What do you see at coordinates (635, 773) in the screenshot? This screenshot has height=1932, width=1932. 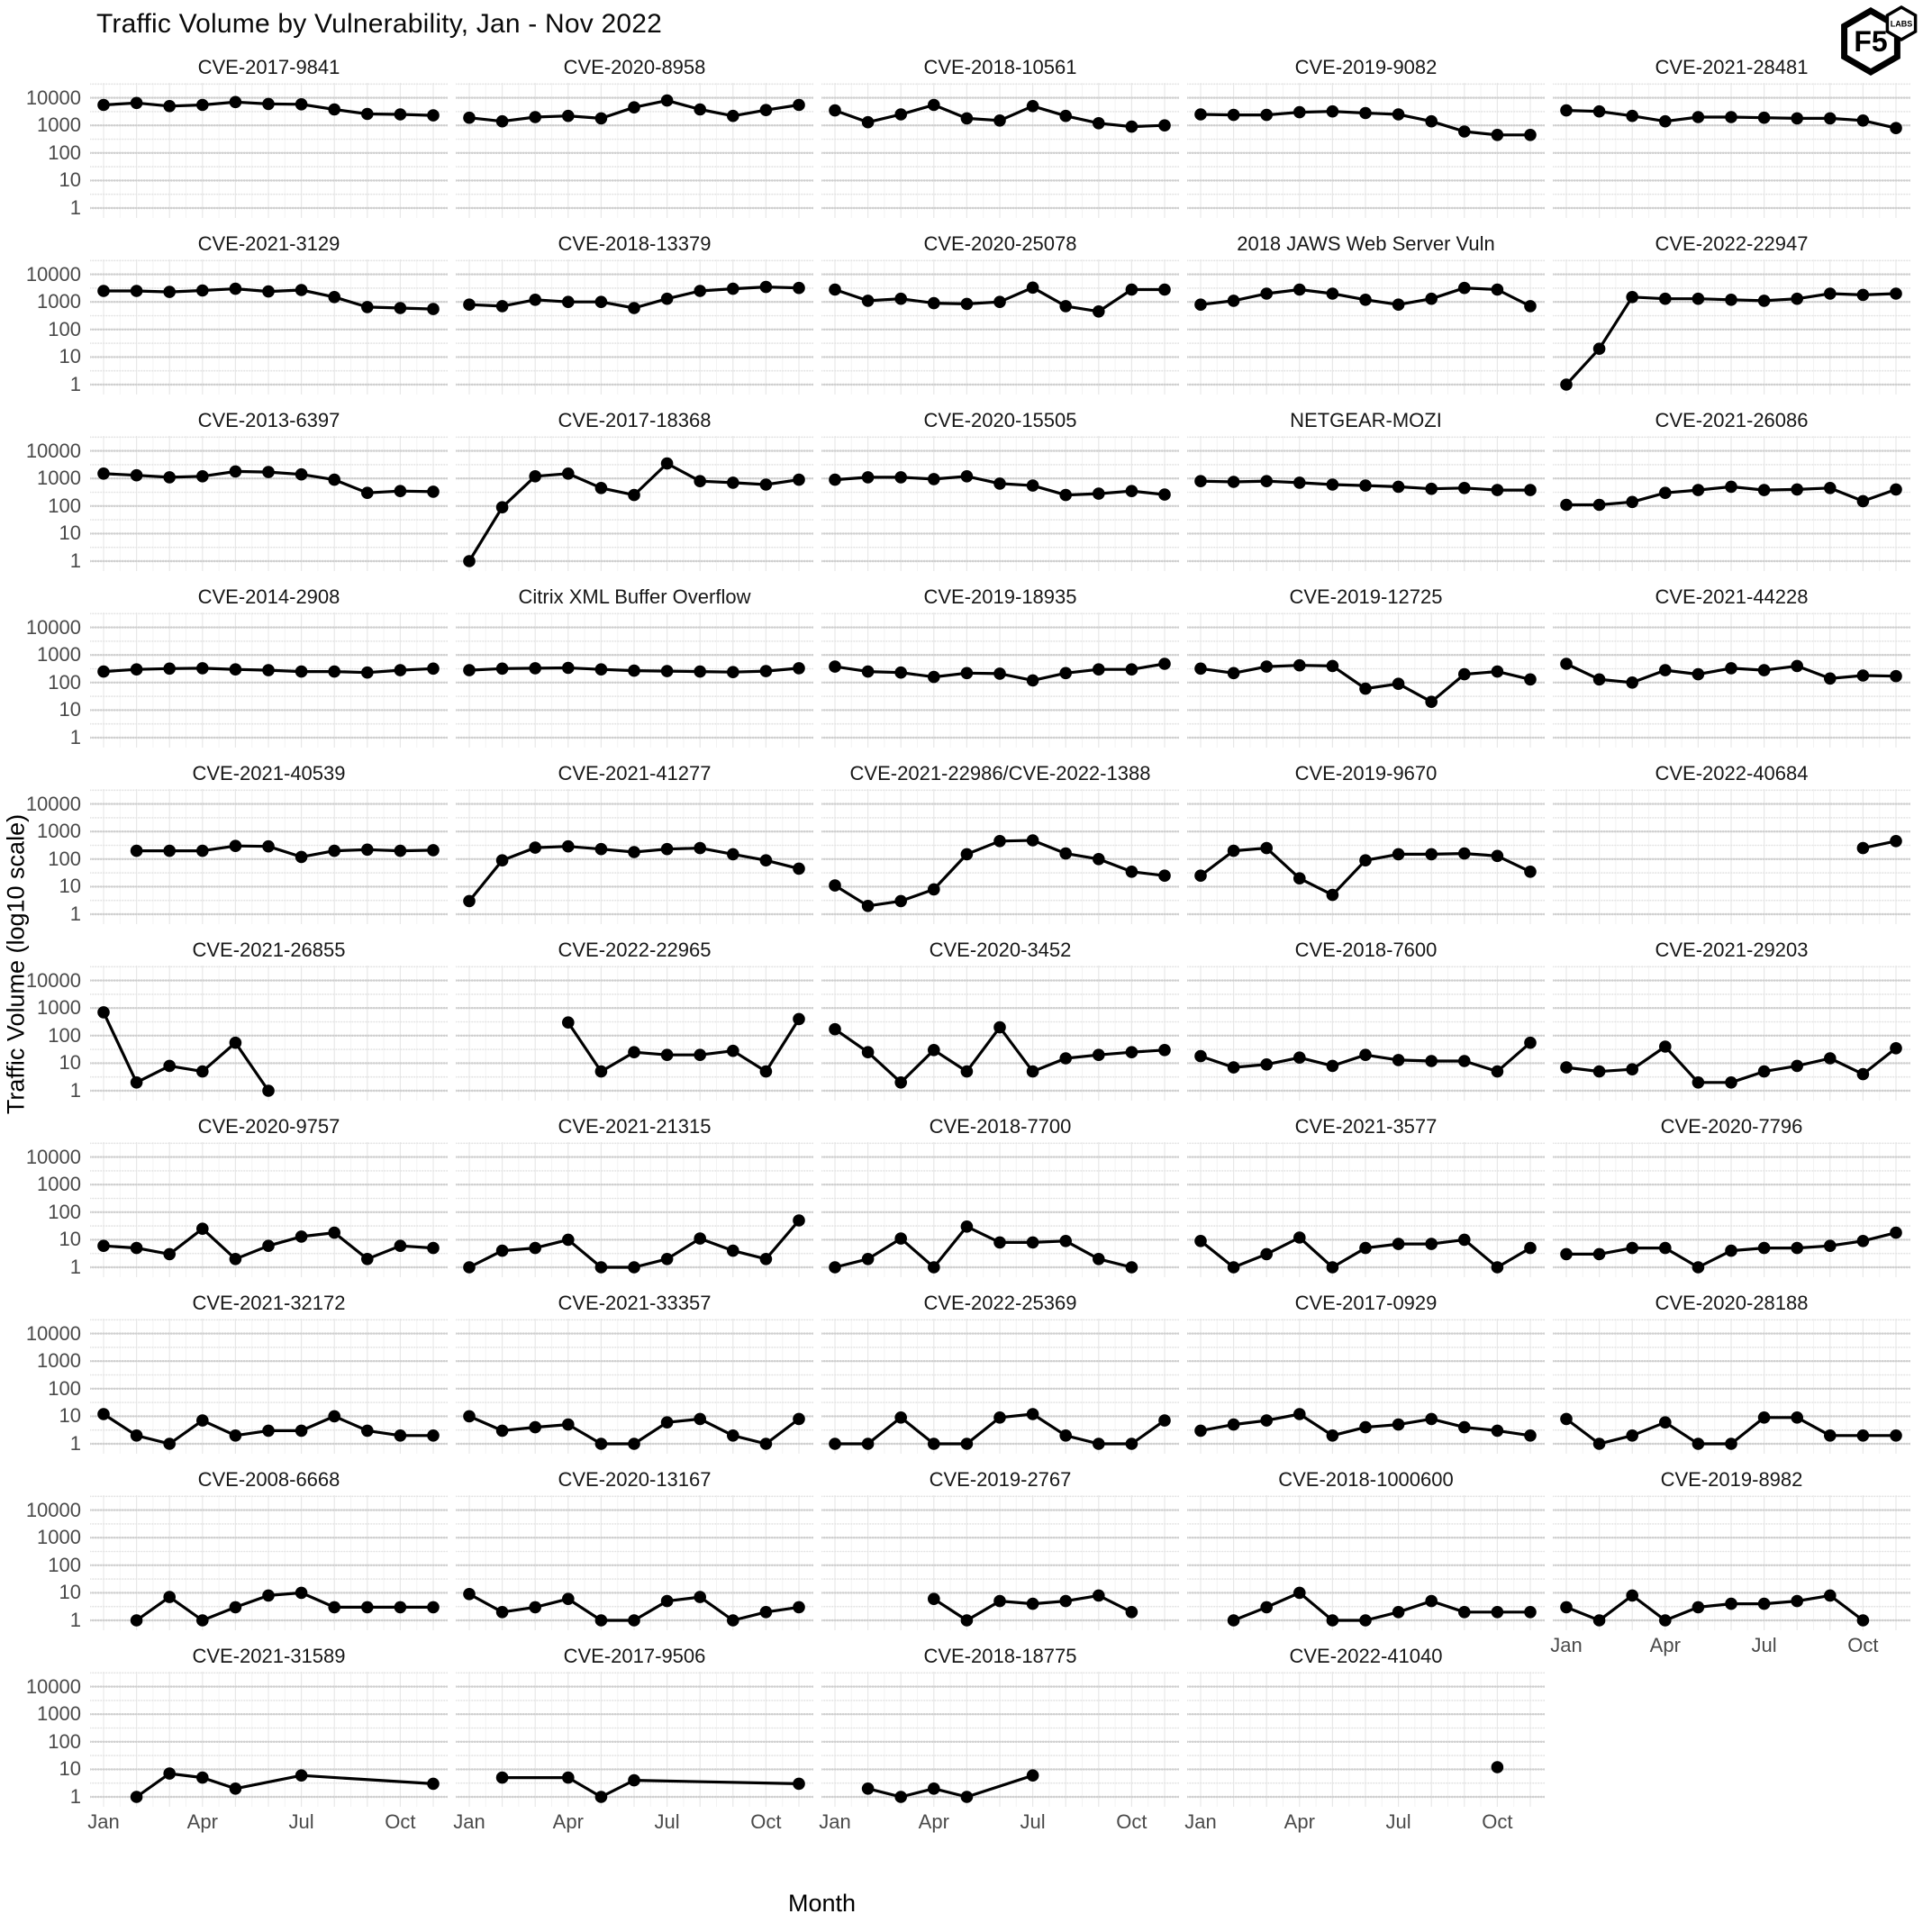 I see `facet-title: CVE-2021-41277` at bounding box center [635, 773].